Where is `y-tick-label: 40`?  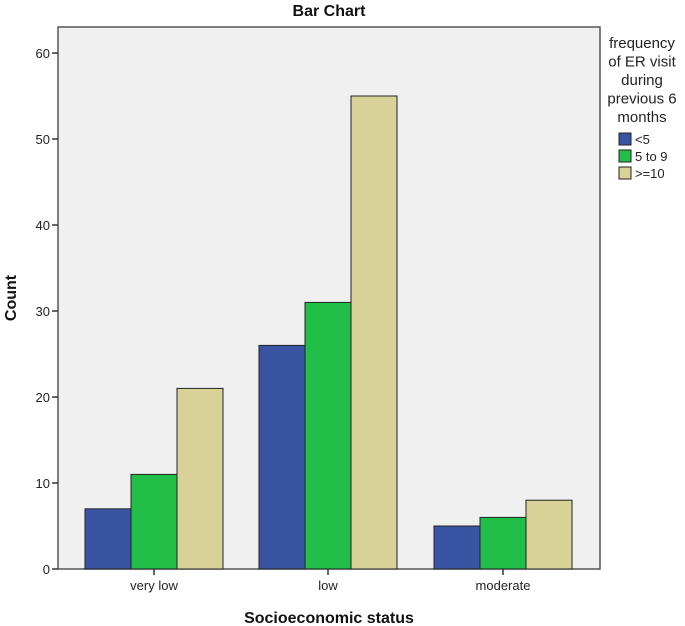
y-tick-label: 40 is located at coordinates (43, 225).